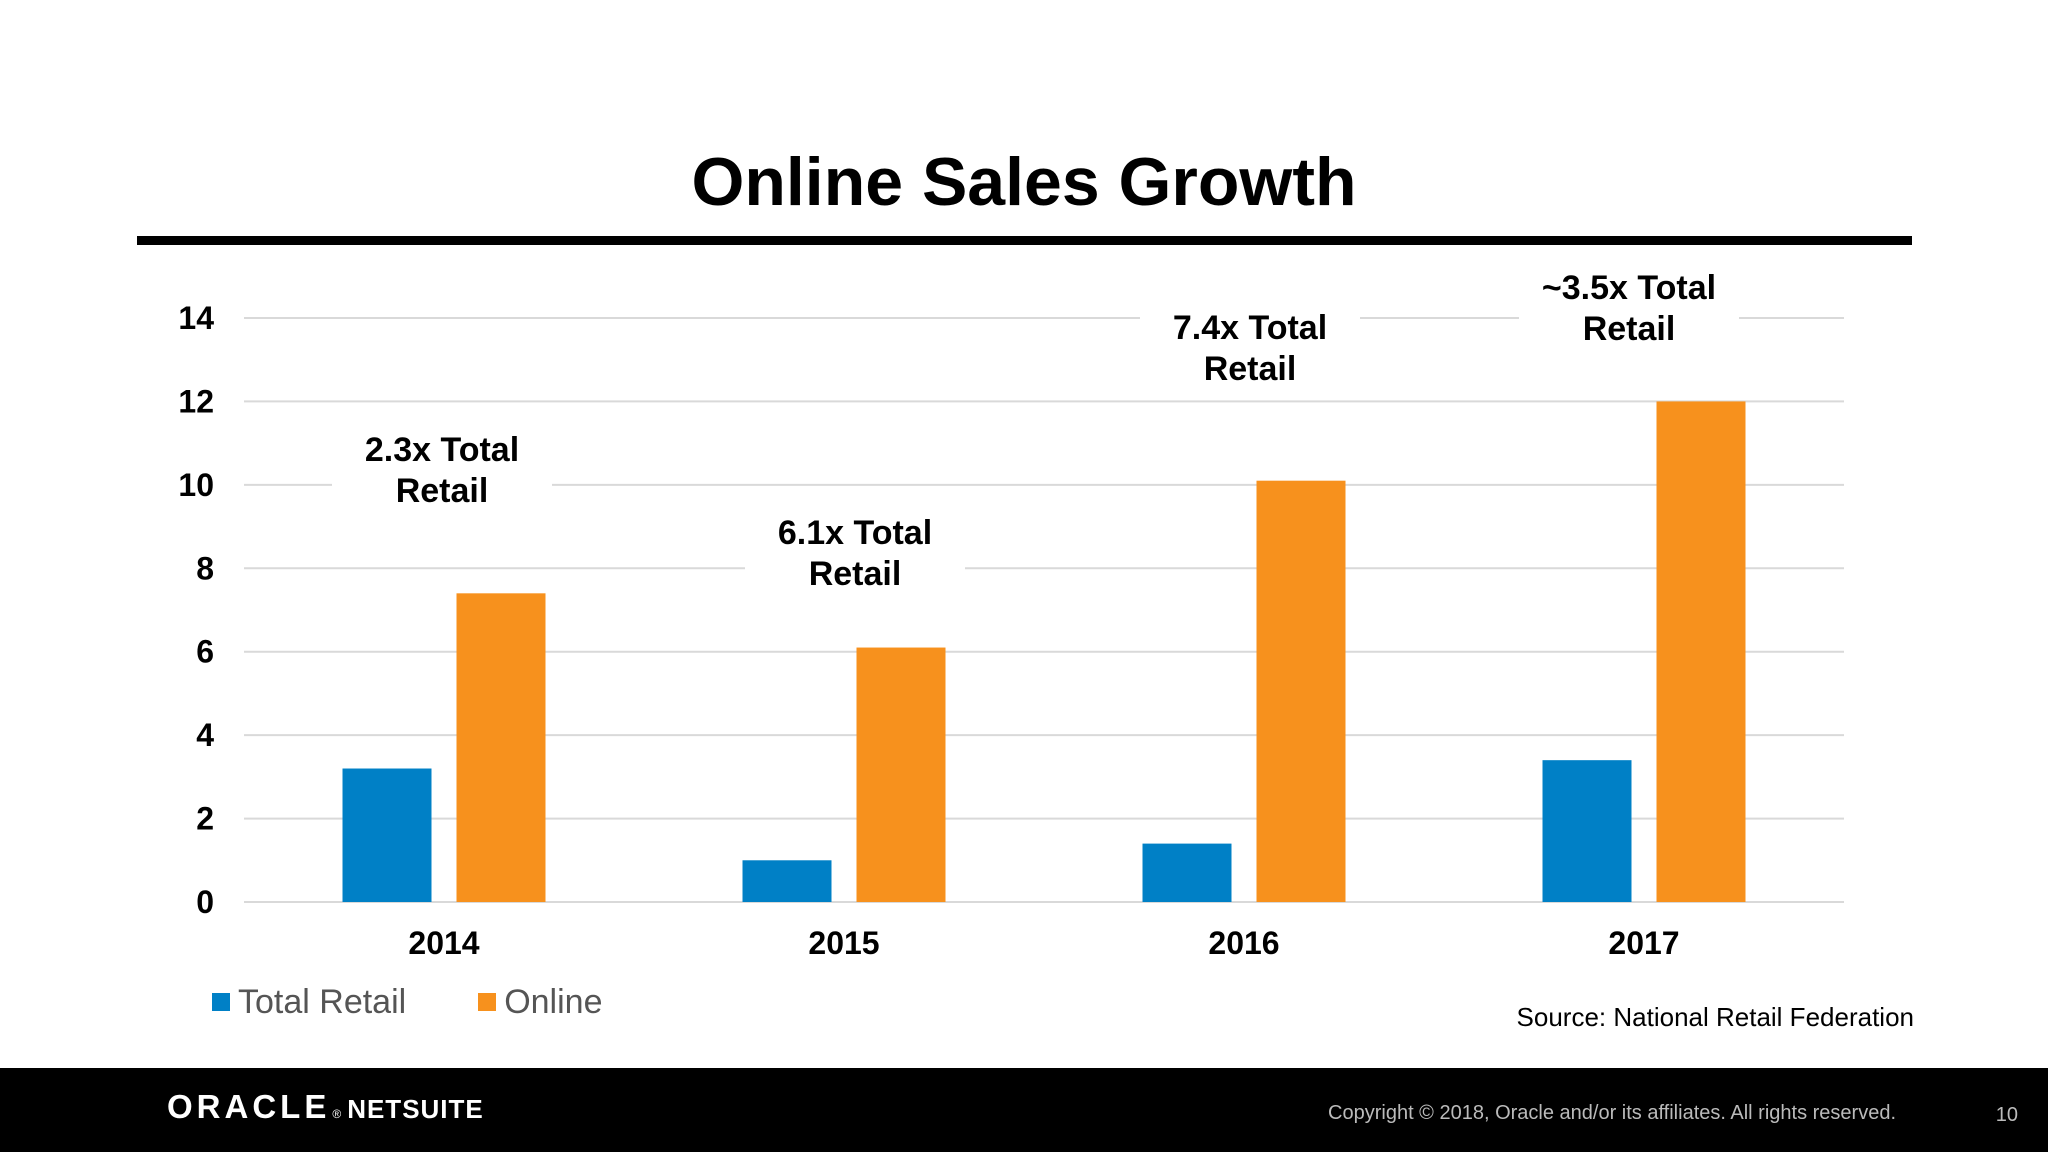  I want to click on legend-label-online: Online, so click(553, 1001).